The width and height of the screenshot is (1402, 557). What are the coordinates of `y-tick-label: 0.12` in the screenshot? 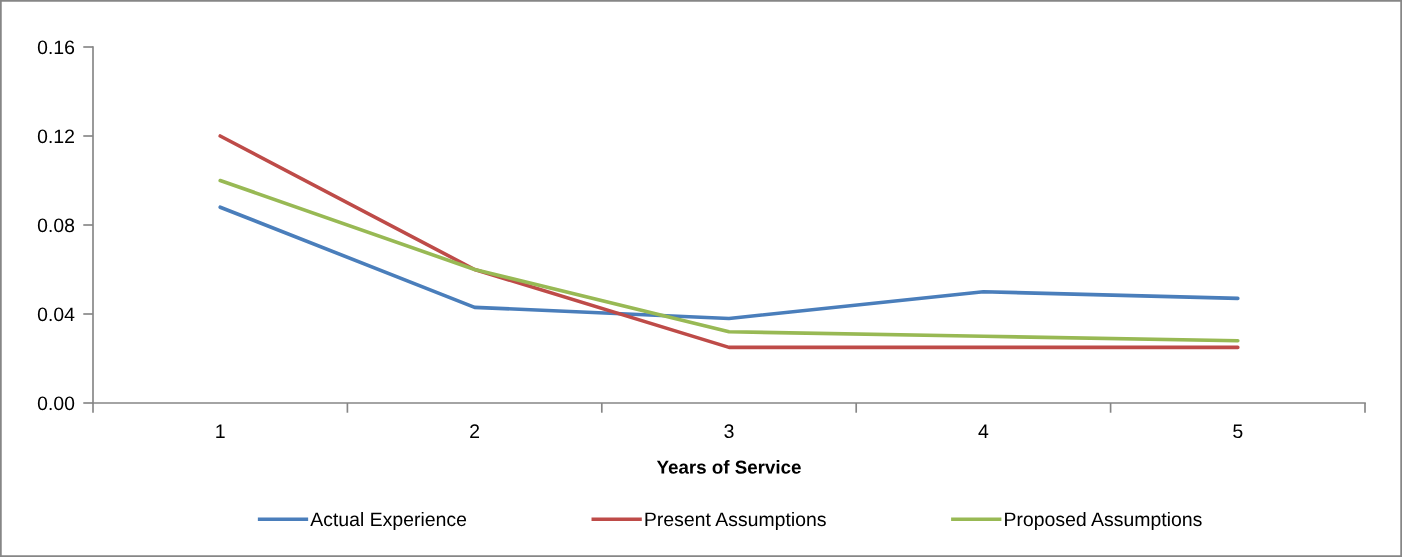 It's located at (55, 136).